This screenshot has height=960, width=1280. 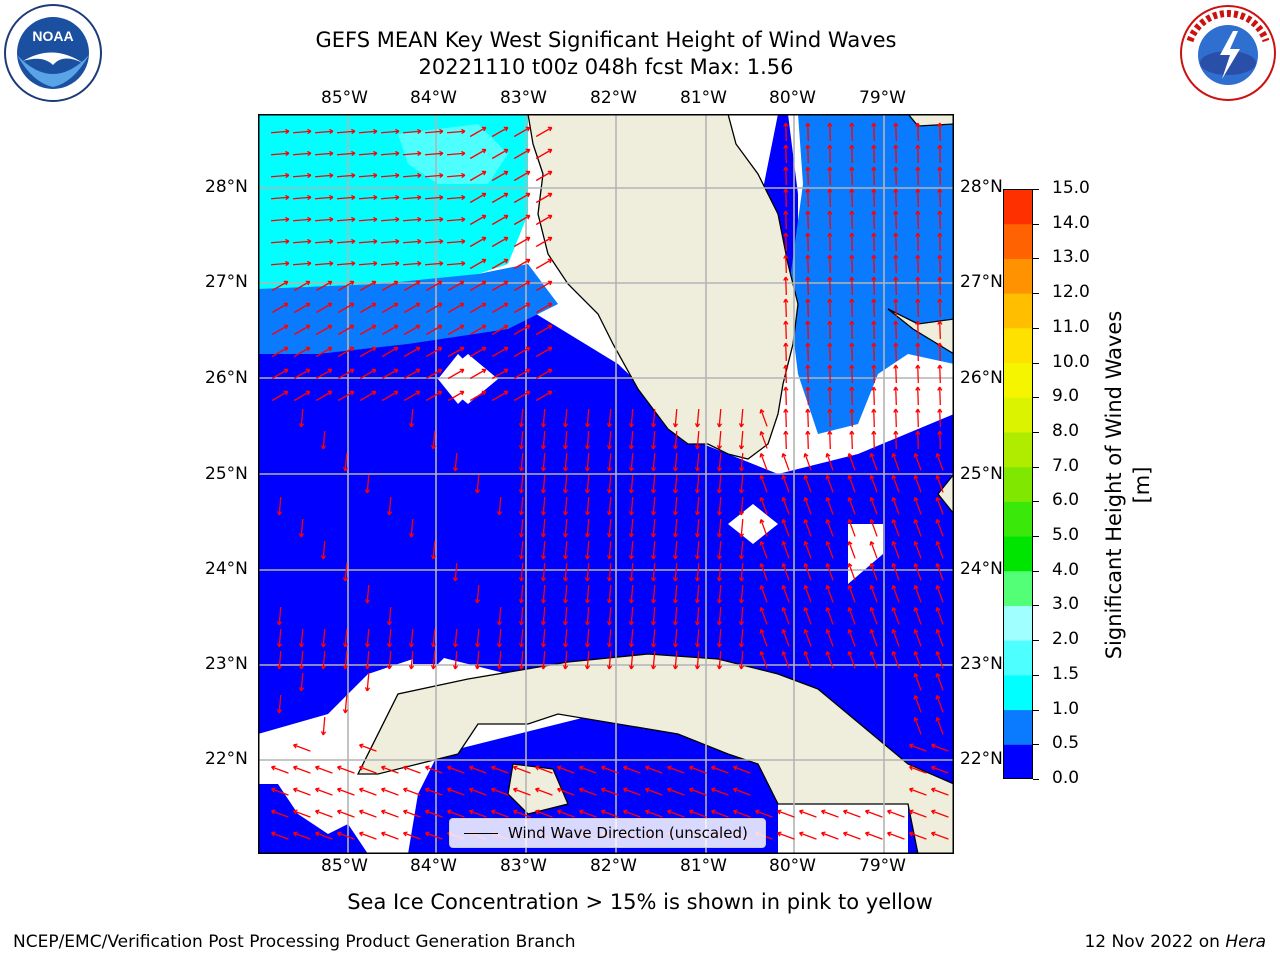 What do you see at coordinates (226, 759) in the screenshot?
I see `lat-tick-label-left: 22°N` at bounding box center [226, 759].